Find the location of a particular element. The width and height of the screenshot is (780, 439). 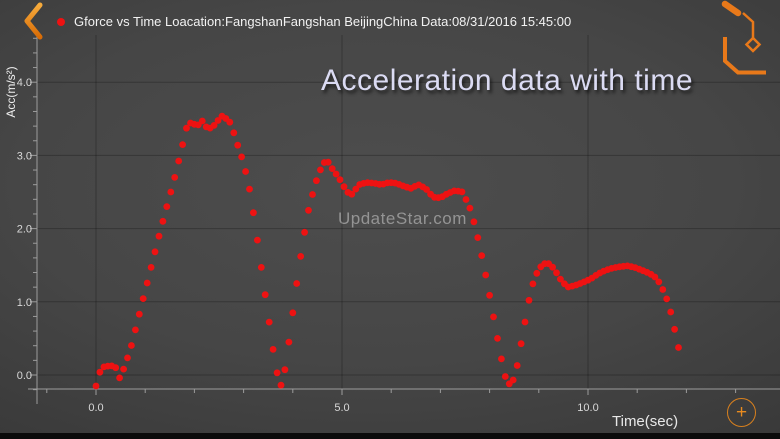

page-title: Acceleration data with time is located at coordinates (507, 80).